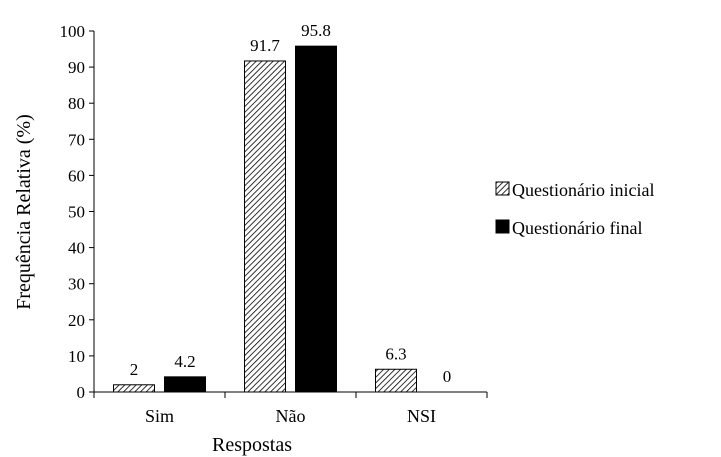 Image resolution: width=721 pixels, height=457 pixels. Describe the element at coordinates (76, 320) in the screenshot. I see `y-tick-label: 20` at that location.